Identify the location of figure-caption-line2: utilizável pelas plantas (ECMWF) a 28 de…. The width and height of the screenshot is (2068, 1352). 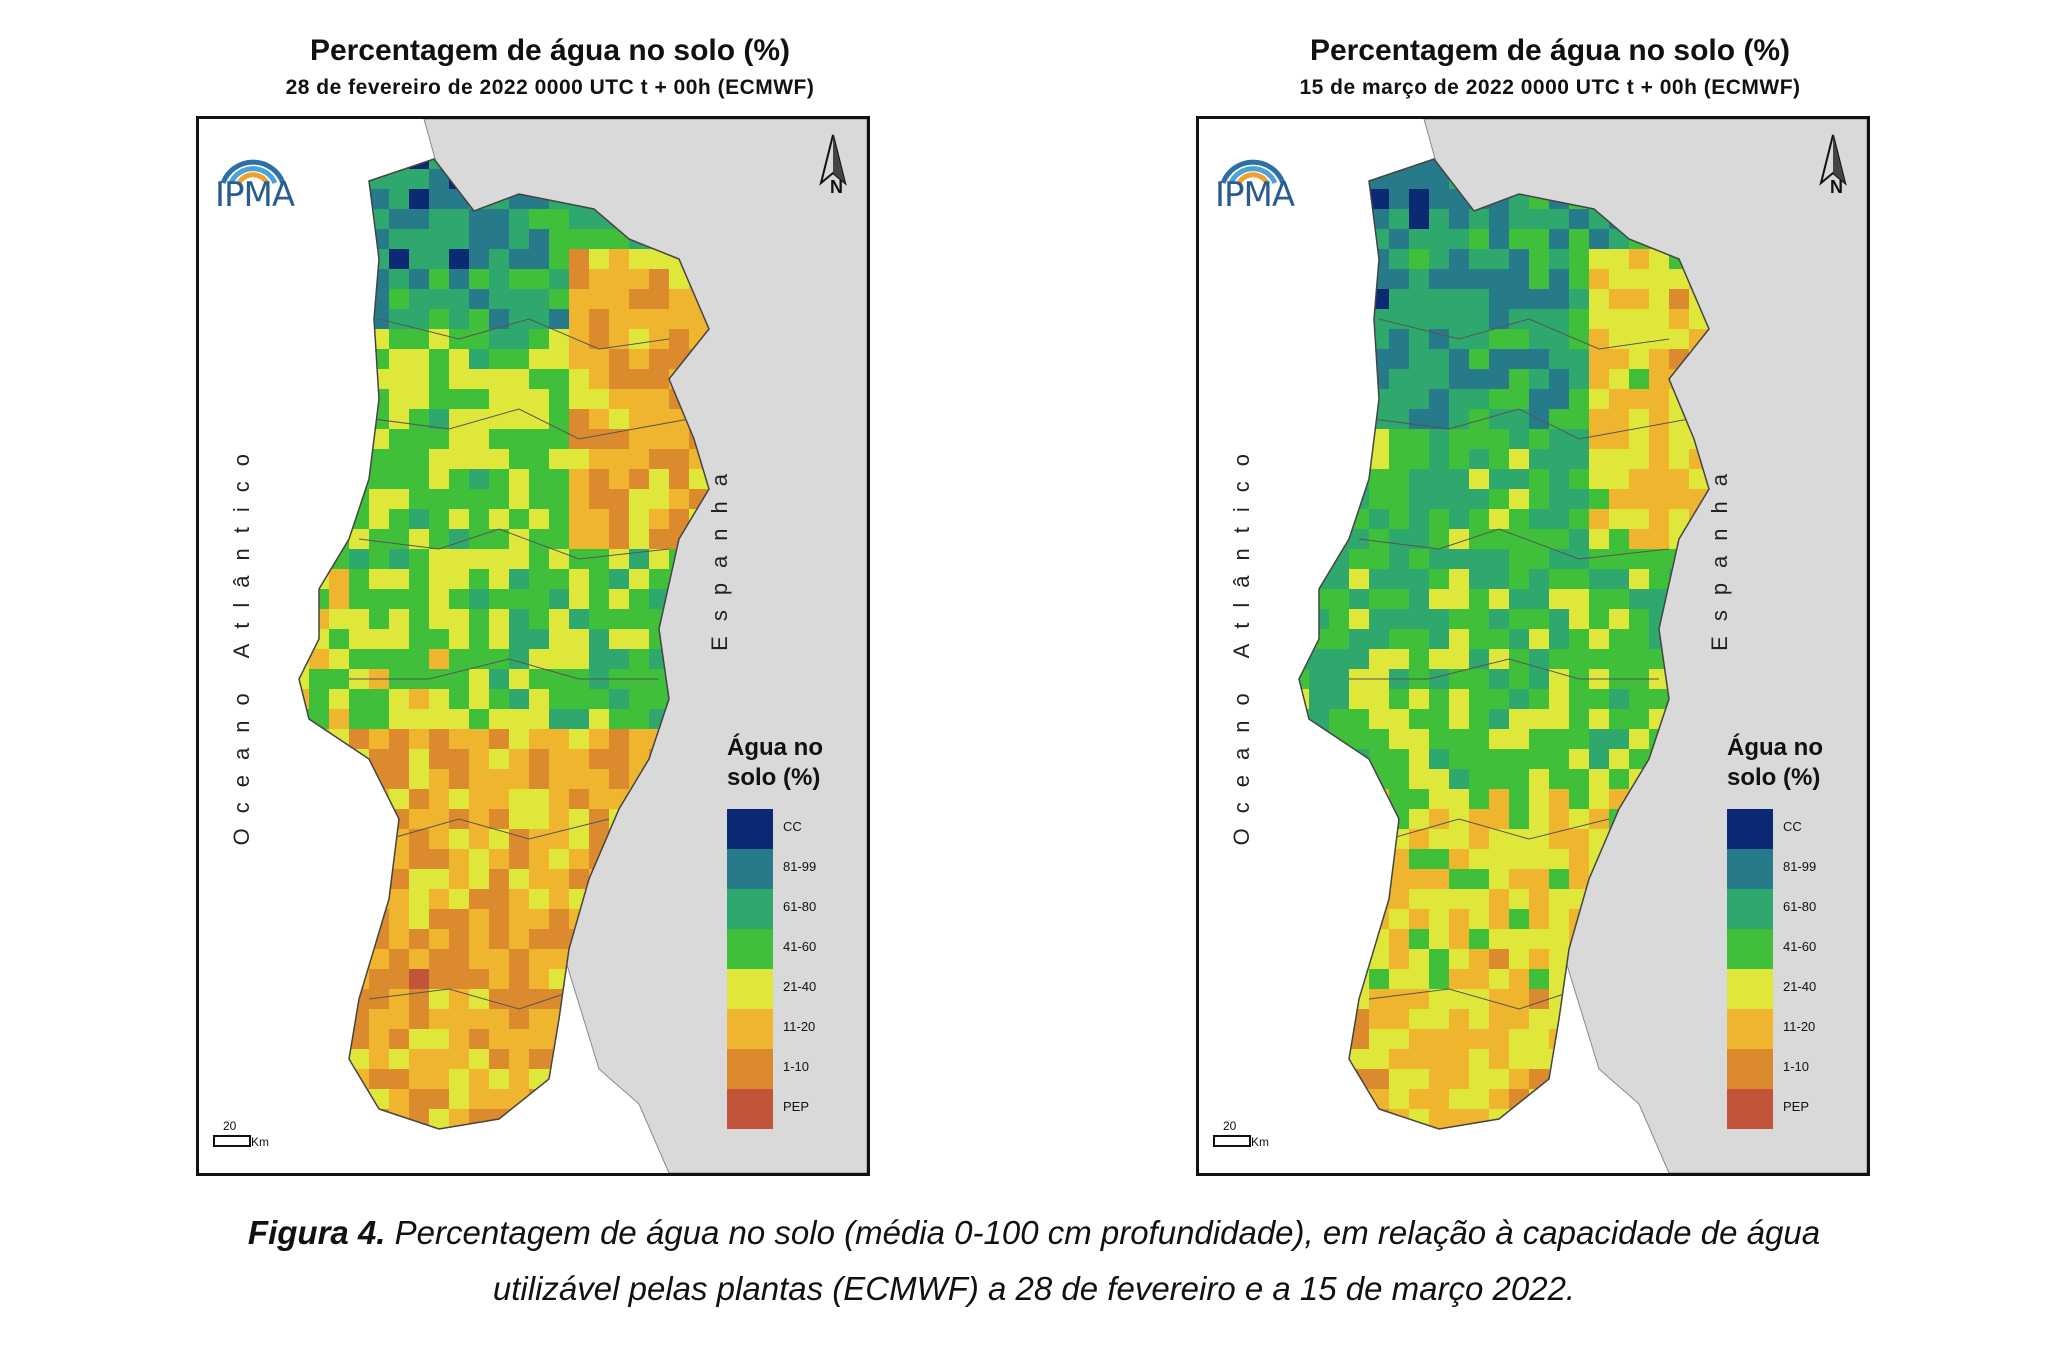
(1034, 1288).